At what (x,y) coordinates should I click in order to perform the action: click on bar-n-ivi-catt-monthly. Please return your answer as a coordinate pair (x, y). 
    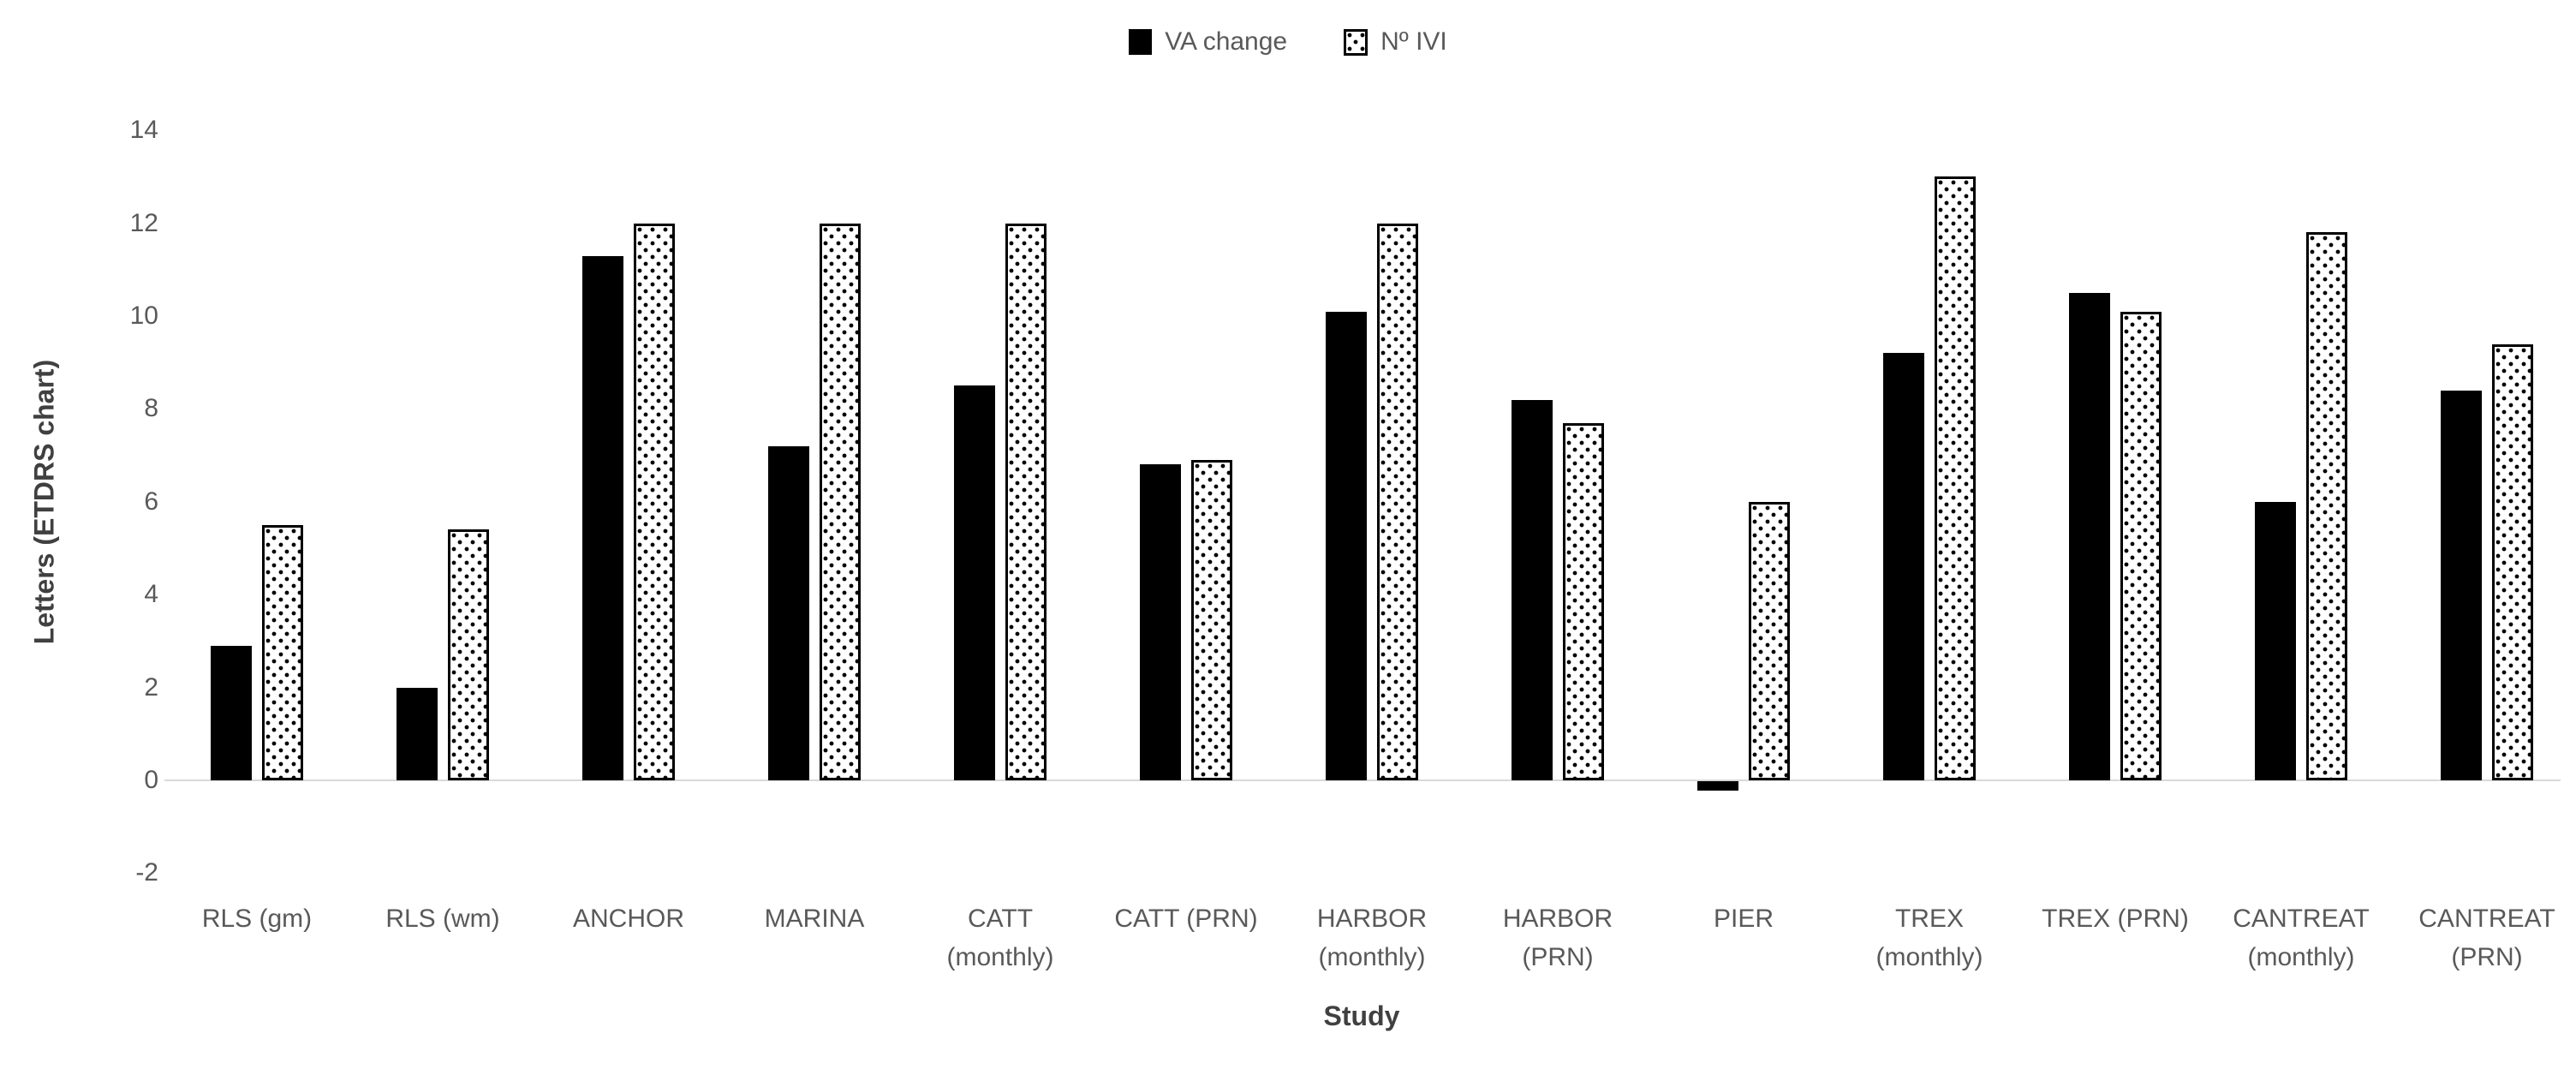
    Looking at the image, I should click on (1025, 501).